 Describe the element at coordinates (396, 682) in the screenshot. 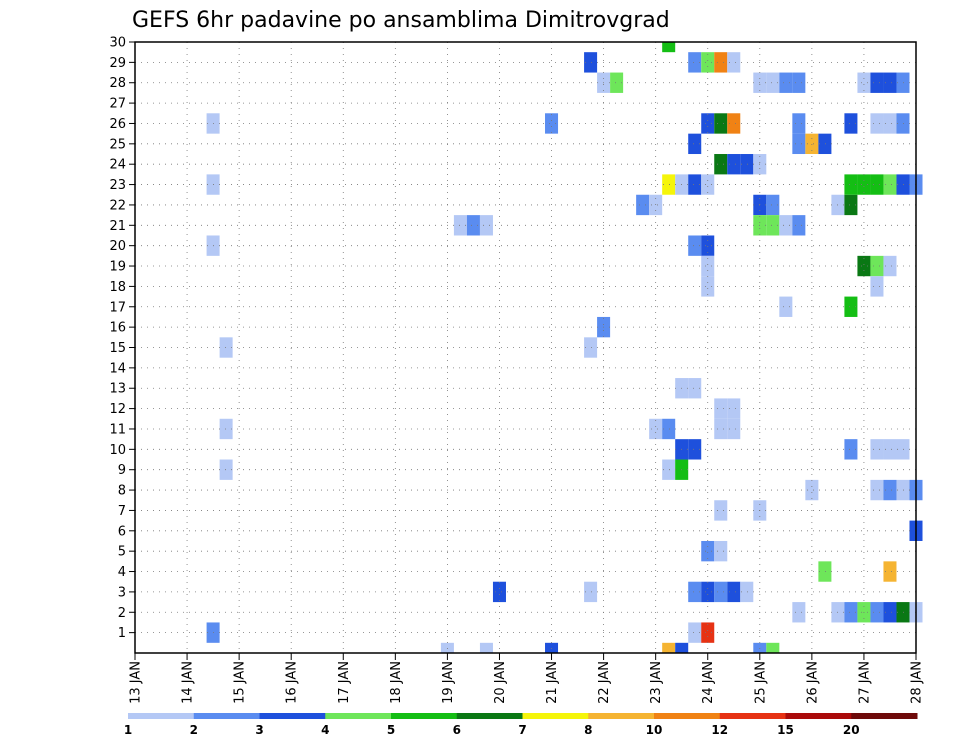

I see `x-tick-label: 18 JAN` at that location.